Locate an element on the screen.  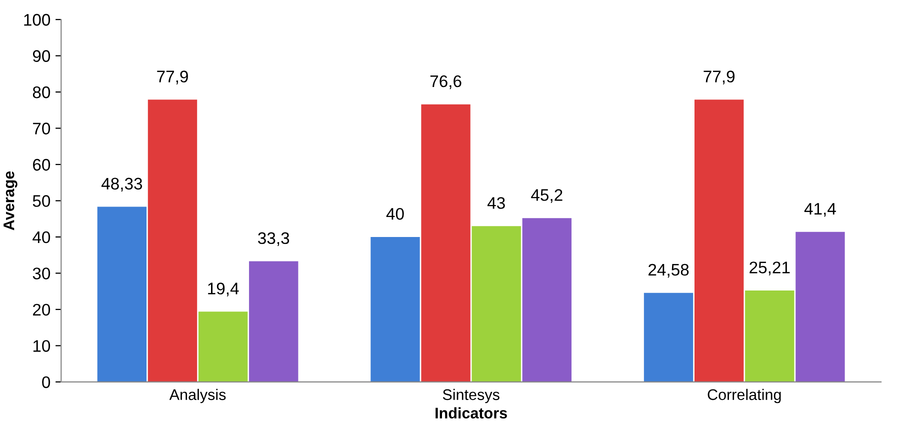
data-label: 33,3 is located at coordinates (274, 239).